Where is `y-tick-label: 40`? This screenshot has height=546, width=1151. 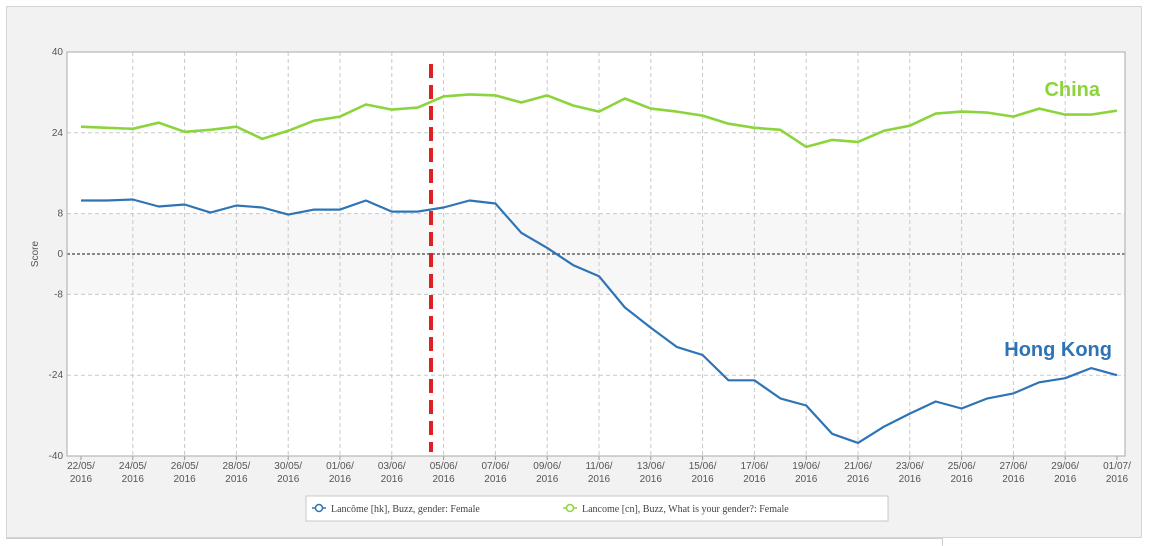
y-tick-label: 40 is located at coordinates (58, 52).